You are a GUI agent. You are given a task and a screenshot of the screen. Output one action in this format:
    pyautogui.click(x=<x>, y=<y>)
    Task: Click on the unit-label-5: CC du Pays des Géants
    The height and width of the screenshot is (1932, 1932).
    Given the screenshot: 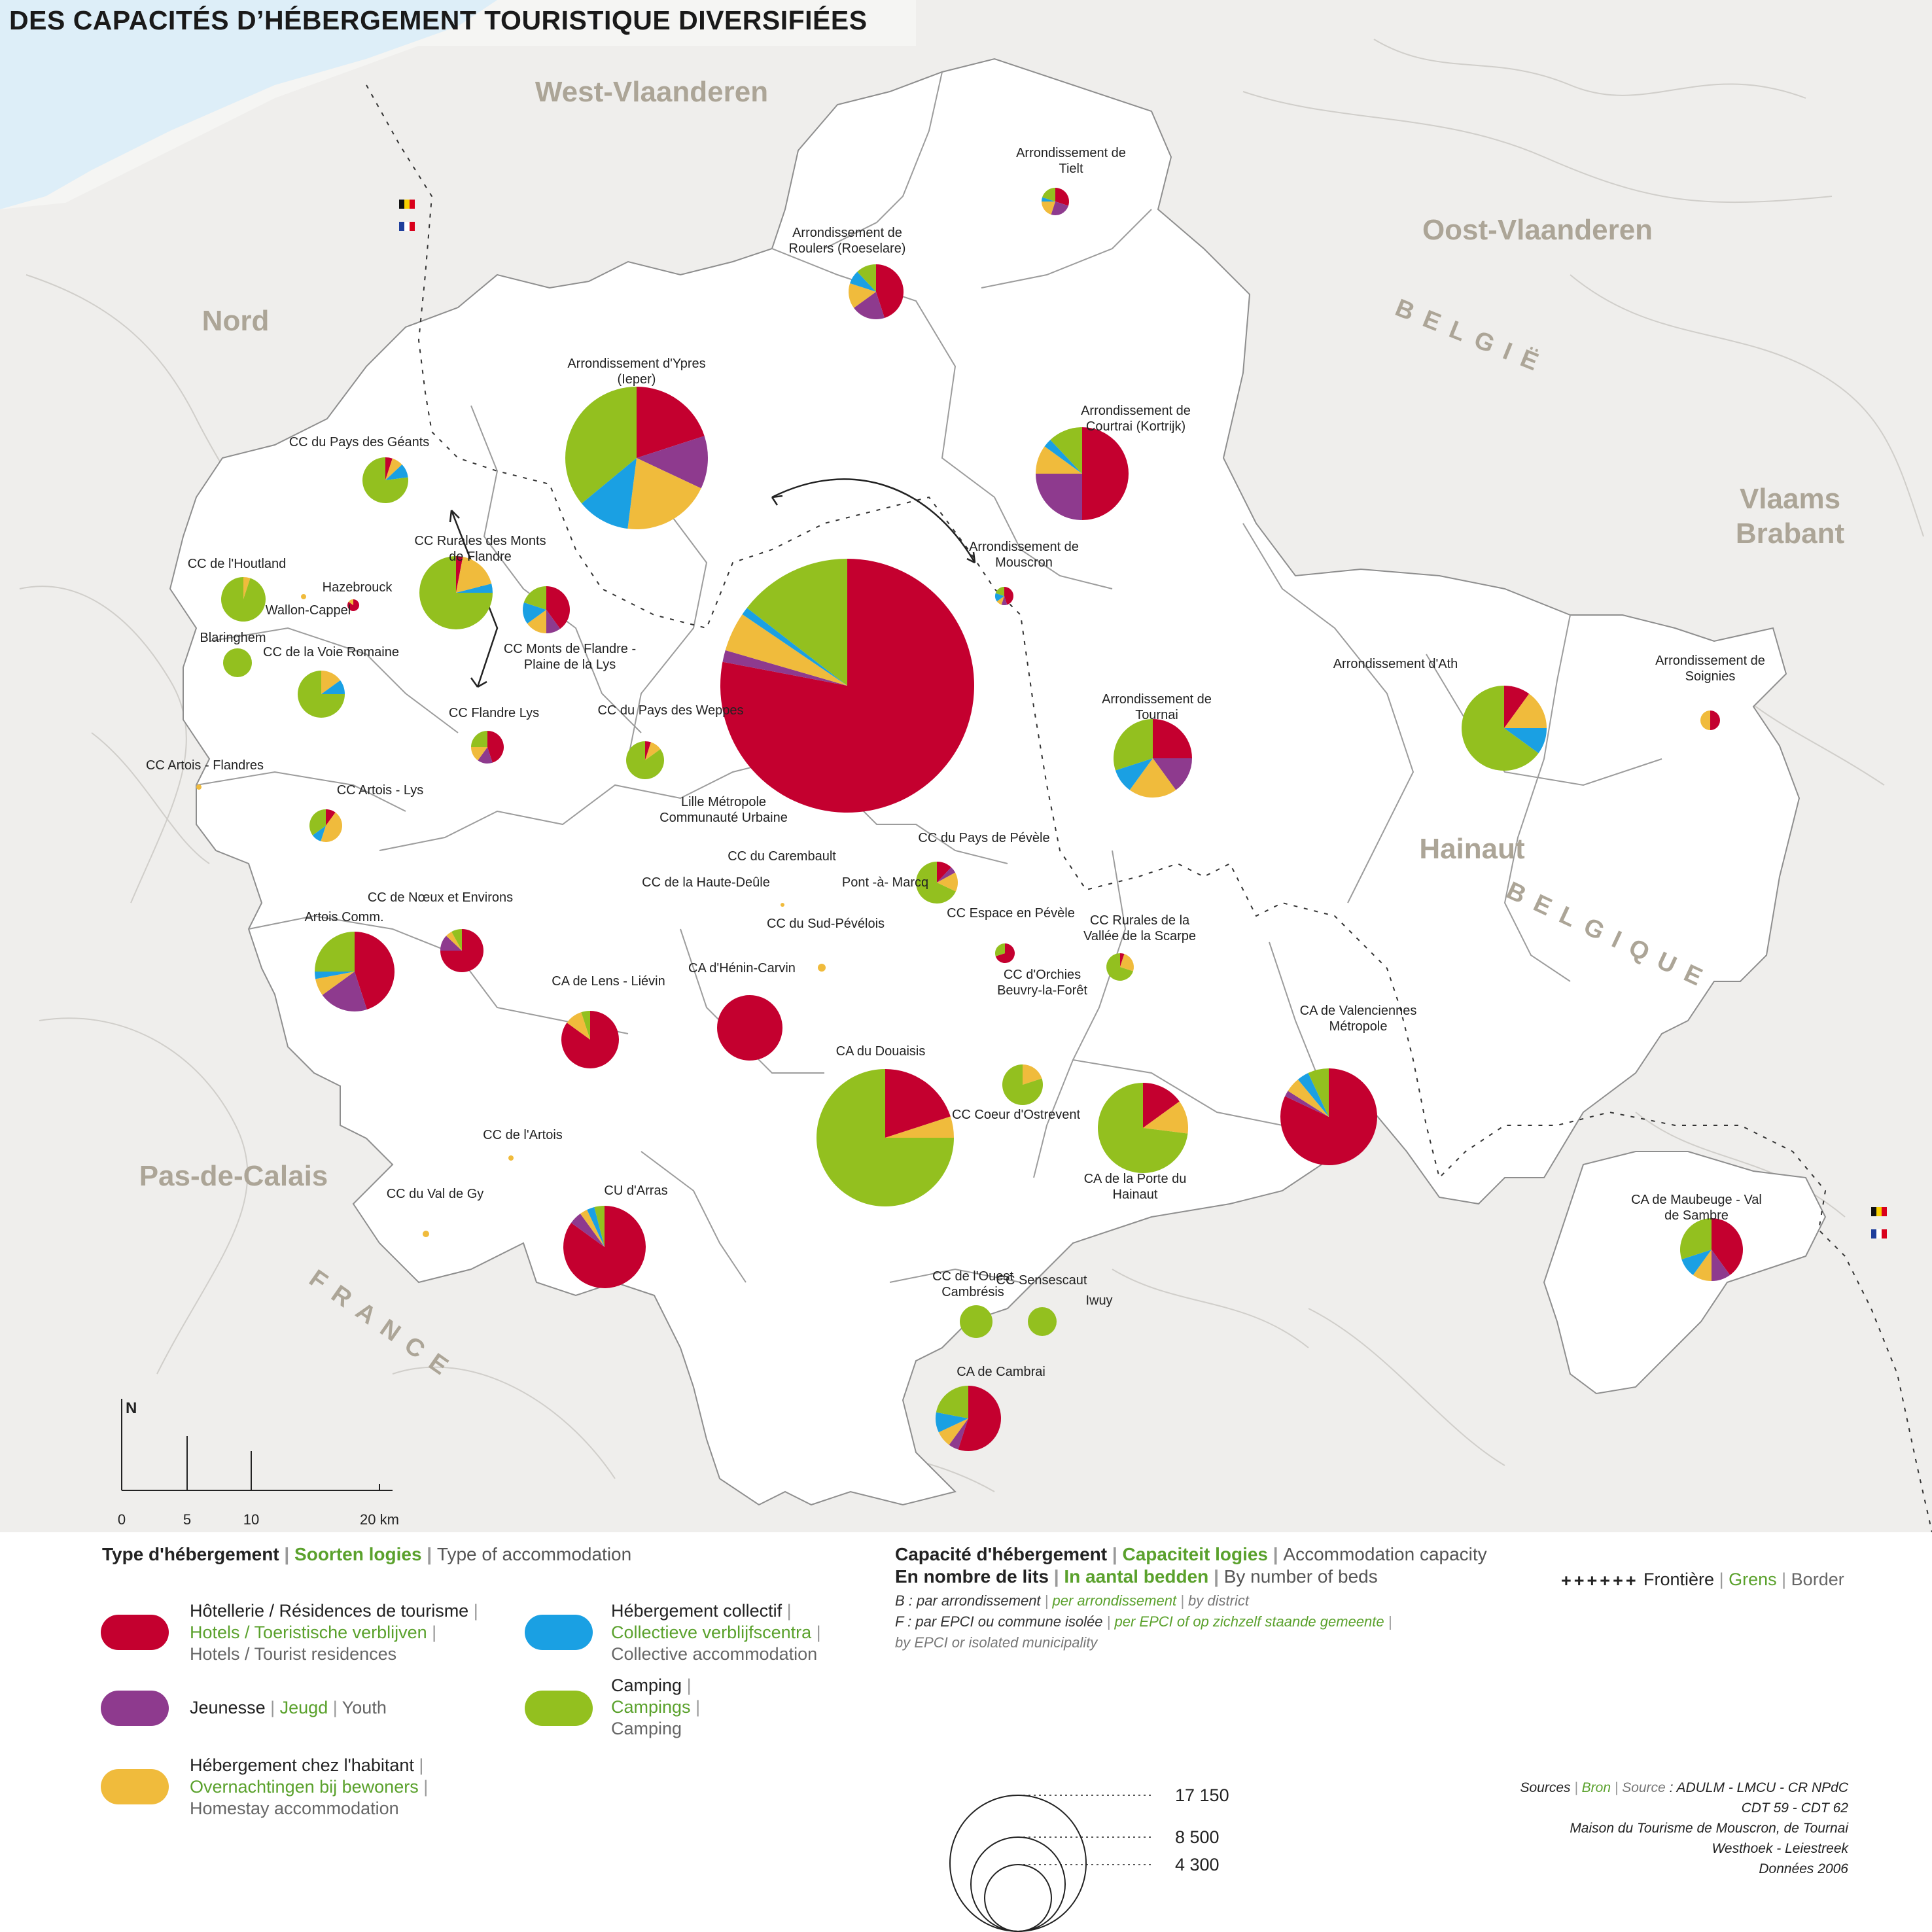 What is the action you would take?
    pyautogui.click(x=359, y=442)
    